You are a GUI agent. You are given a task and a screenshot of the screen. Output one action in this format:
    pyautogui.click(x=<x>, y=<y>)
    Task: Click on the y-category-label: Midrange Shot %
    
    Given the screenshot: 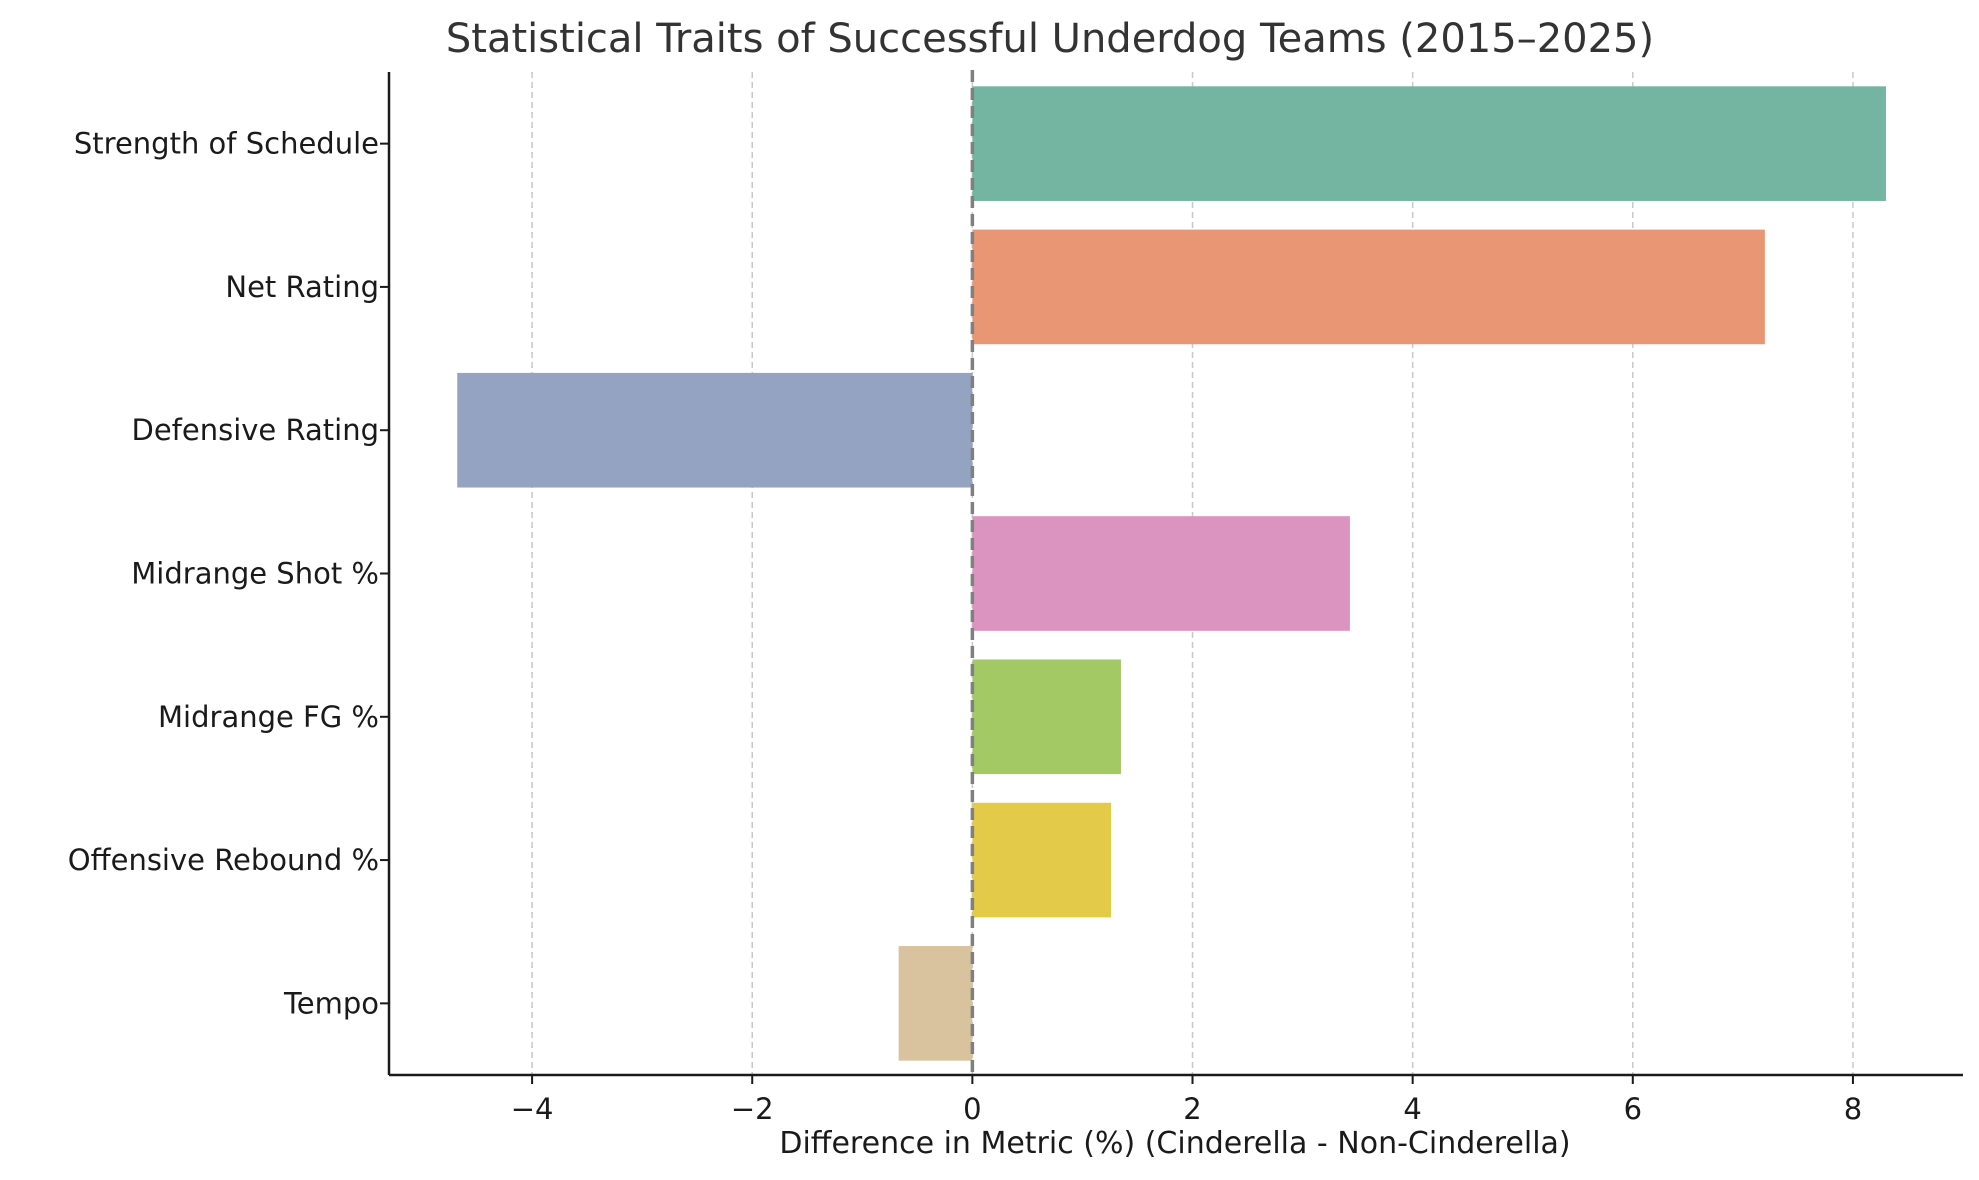 What is the action you would take?
    pyautogui.click(x=255, y=574)
    